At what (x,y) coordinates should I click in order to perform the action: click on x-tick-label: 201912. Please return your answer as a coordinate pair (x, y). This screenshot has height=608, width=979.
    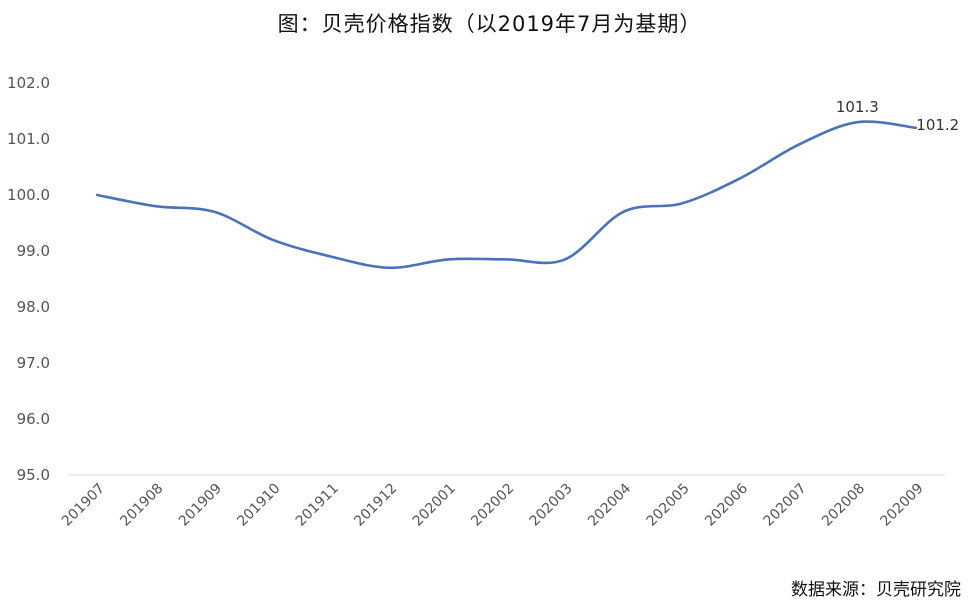
    Looking at the image, I should click on (375, 505).